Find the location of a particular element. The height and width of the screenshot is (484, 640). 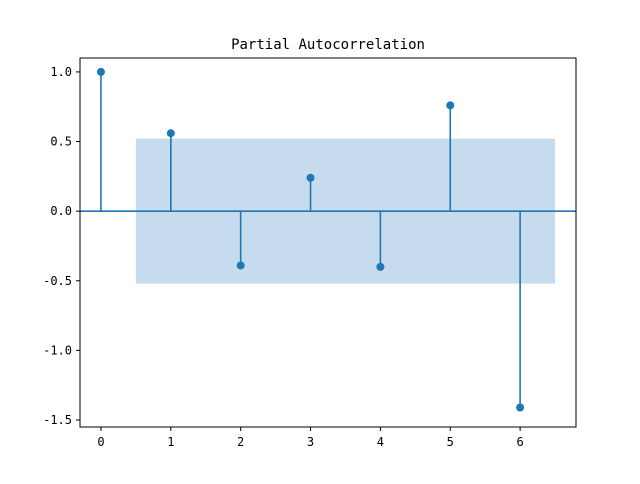

x-tick-label: 2 is located at coordinates (240, 442).